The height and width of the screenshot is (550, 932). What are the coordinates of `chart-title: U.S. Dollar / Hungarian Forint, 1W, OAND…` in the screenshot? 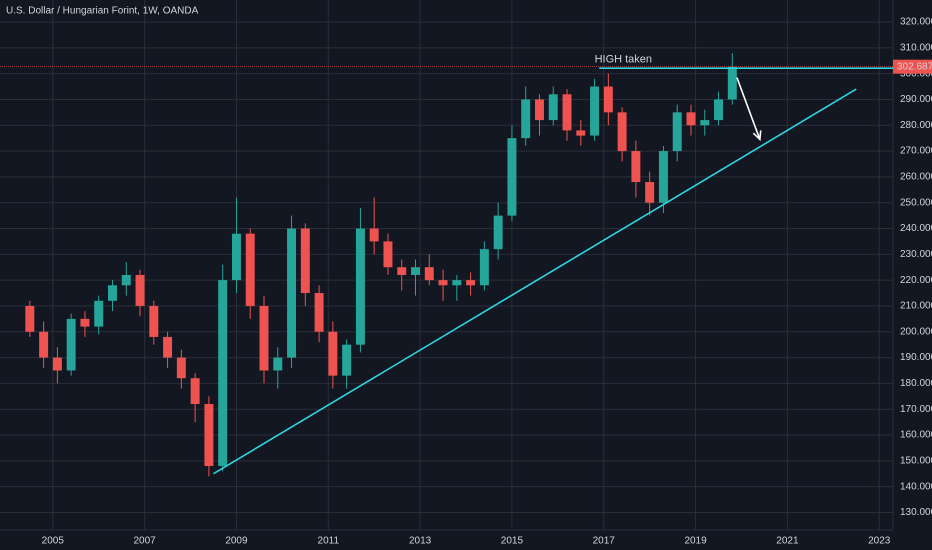 It's located at (102, 11).